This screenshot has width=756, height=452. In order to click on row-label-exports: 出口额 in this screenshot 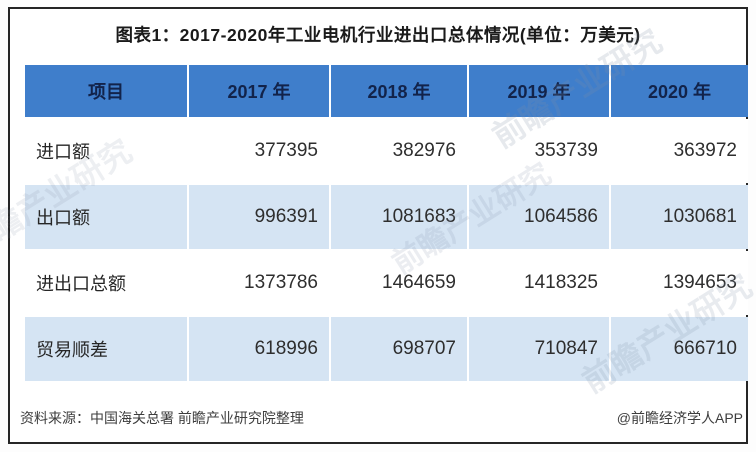, I will do `click(106, 217)`.